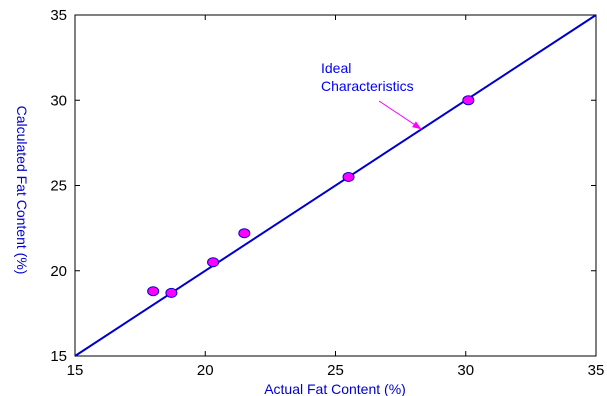 The width and height of the screenshot is (607, 396). I want to click on x-tick-label: 15, so click(75, 370).